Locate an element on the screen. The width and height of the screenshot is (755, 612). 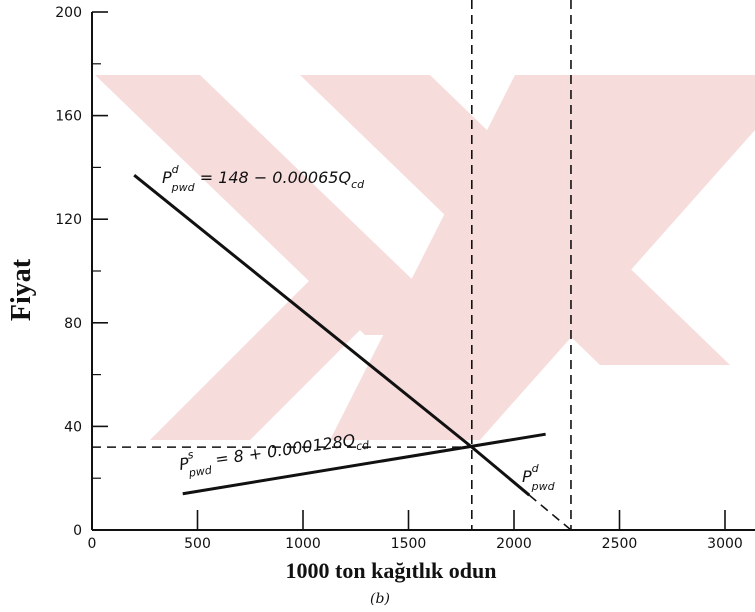
demand-line-dashed-extension is located at coordinates (550, 512).